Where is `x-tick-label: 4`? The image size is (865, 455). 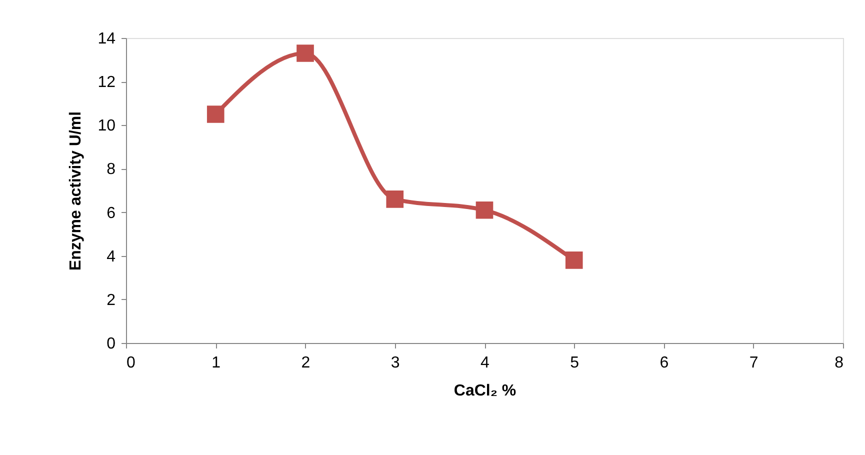 x-tick-label: 4 is located at coordinates (485, 363).